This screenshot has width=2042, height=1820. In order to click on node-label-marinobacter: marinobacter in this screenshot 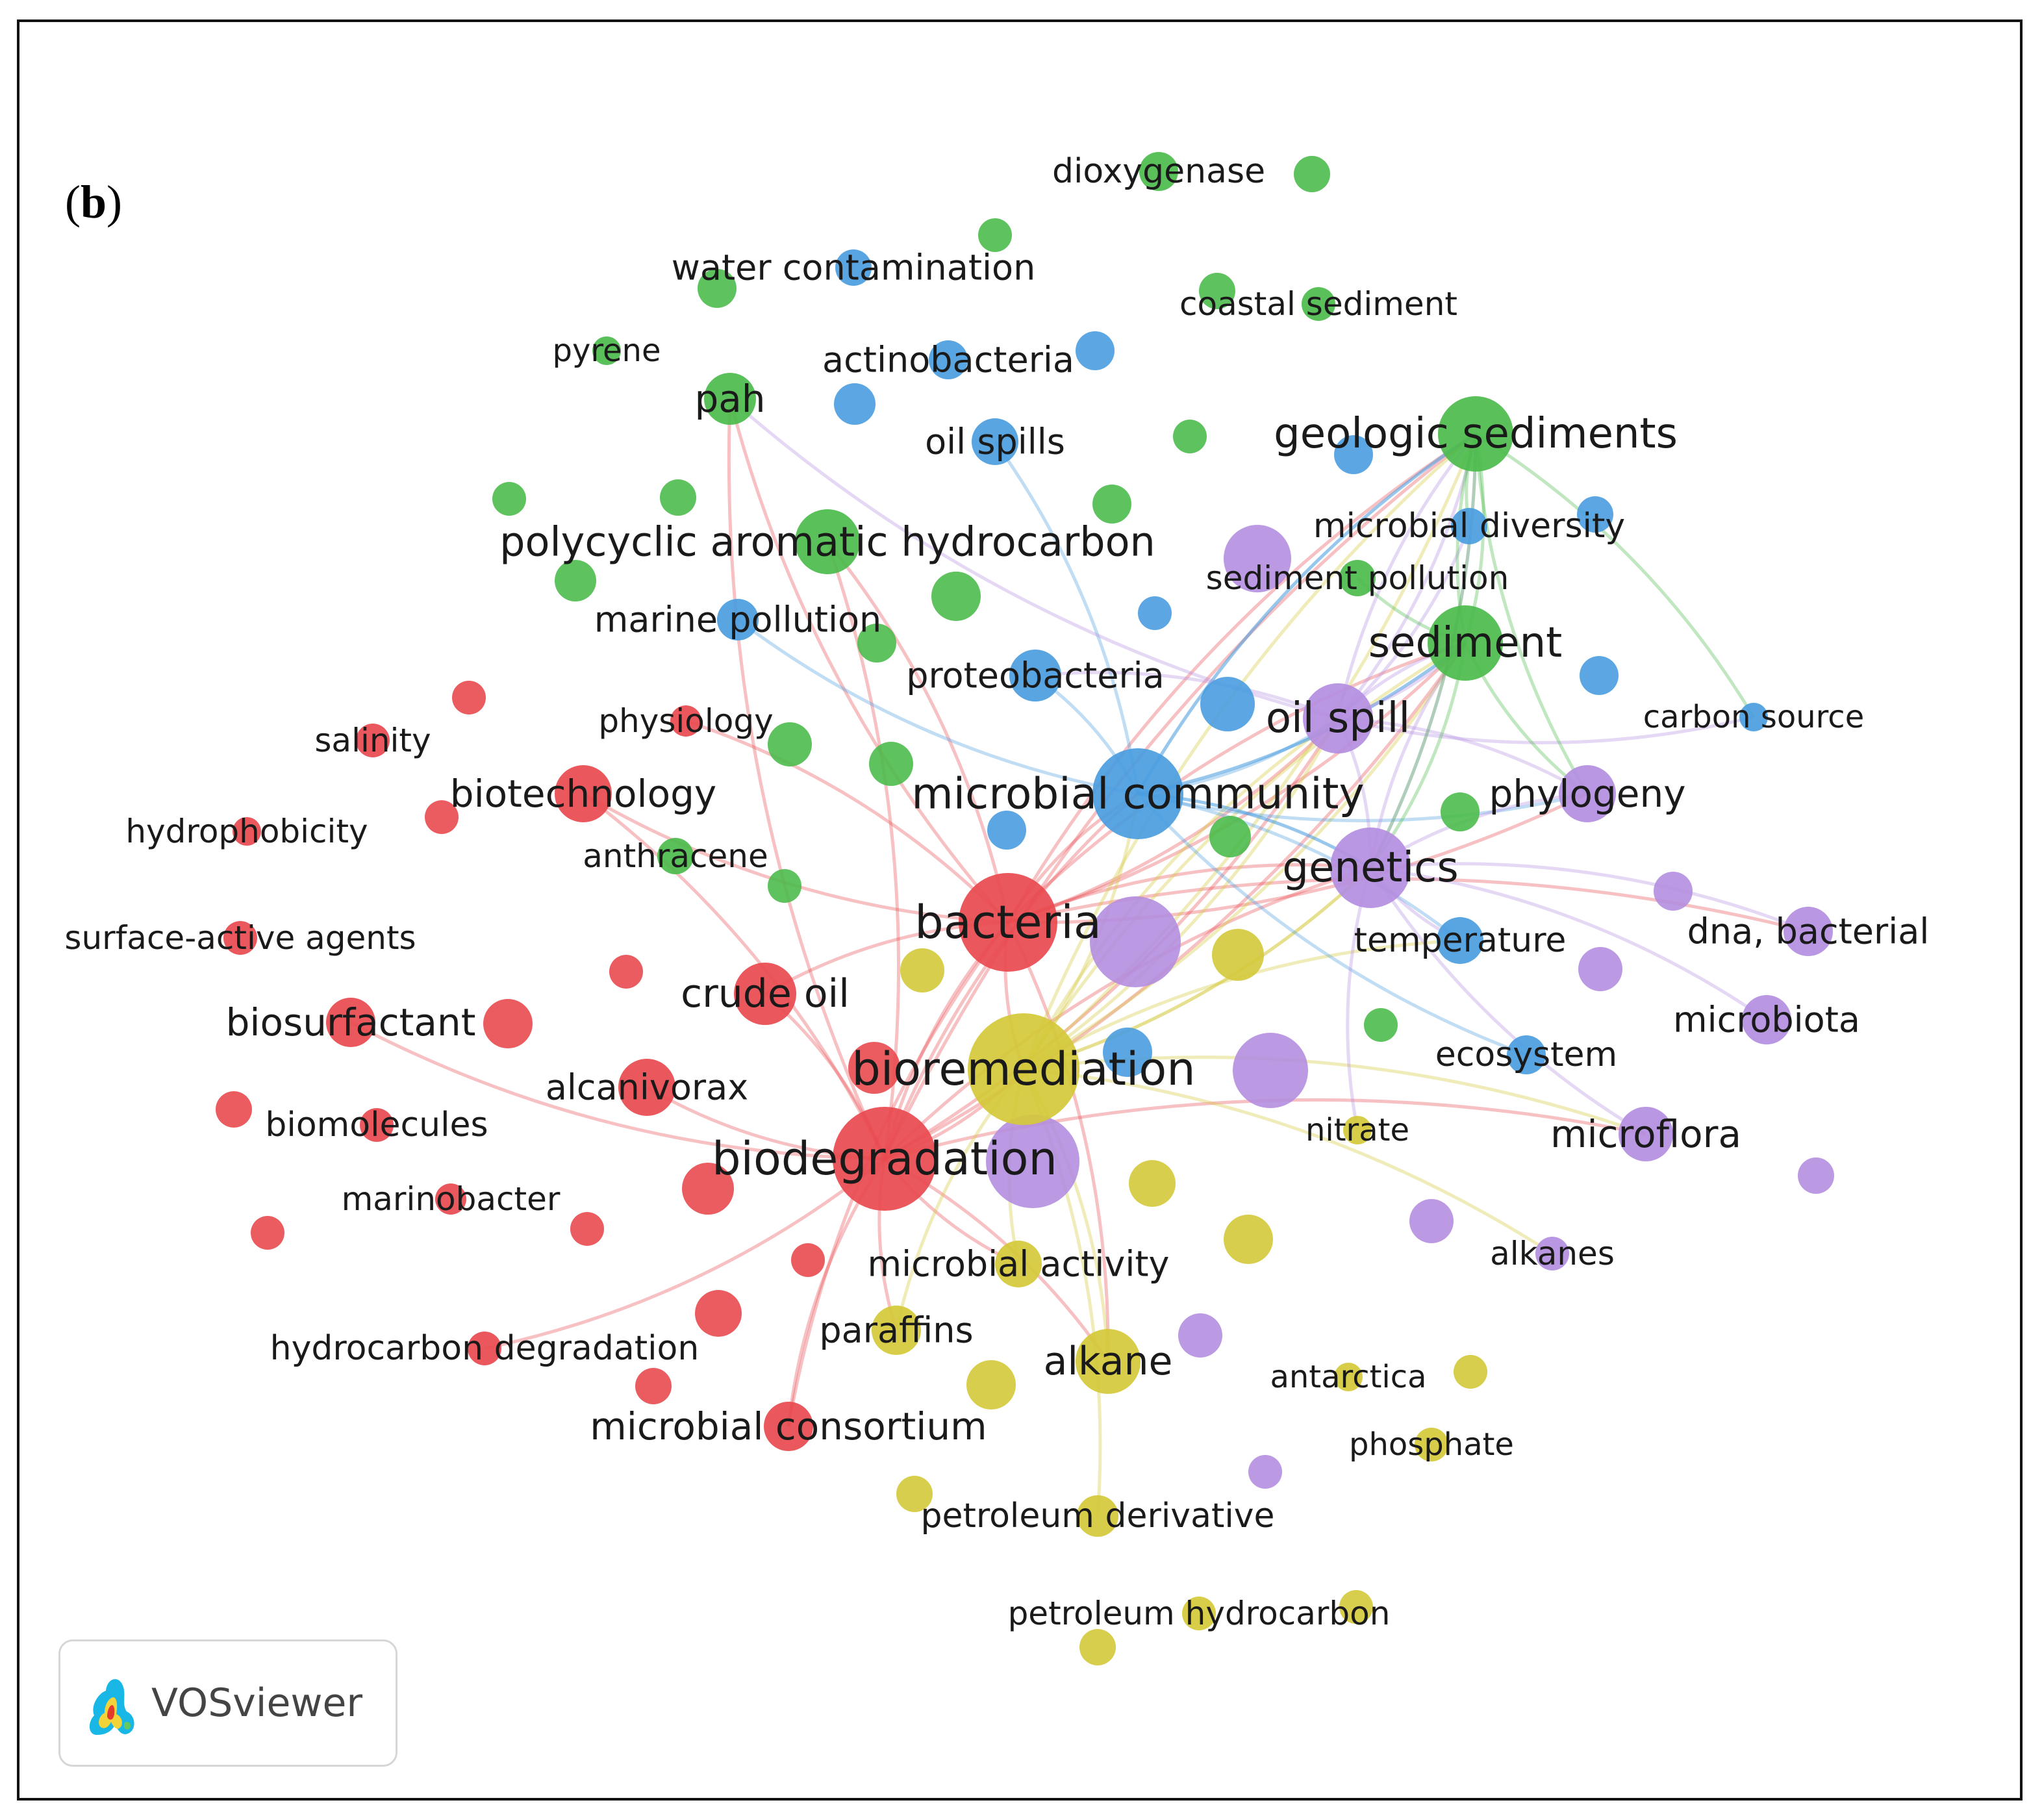, I will do `click(451, 1199)`.